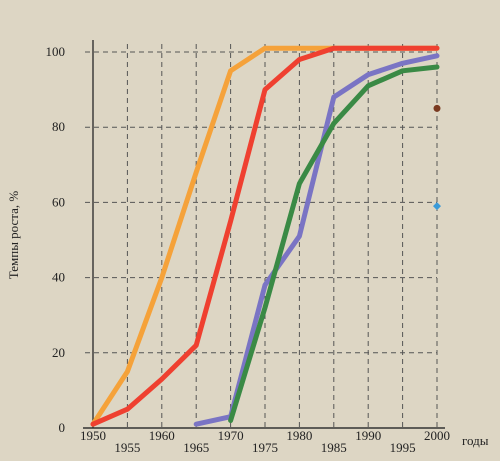 The height and width of the screenshot is (461, 500). What do you see at coordinates (437, 435) in the screenshot?
I see `x-tick-label: 2000` at bounding box center [437, 435].